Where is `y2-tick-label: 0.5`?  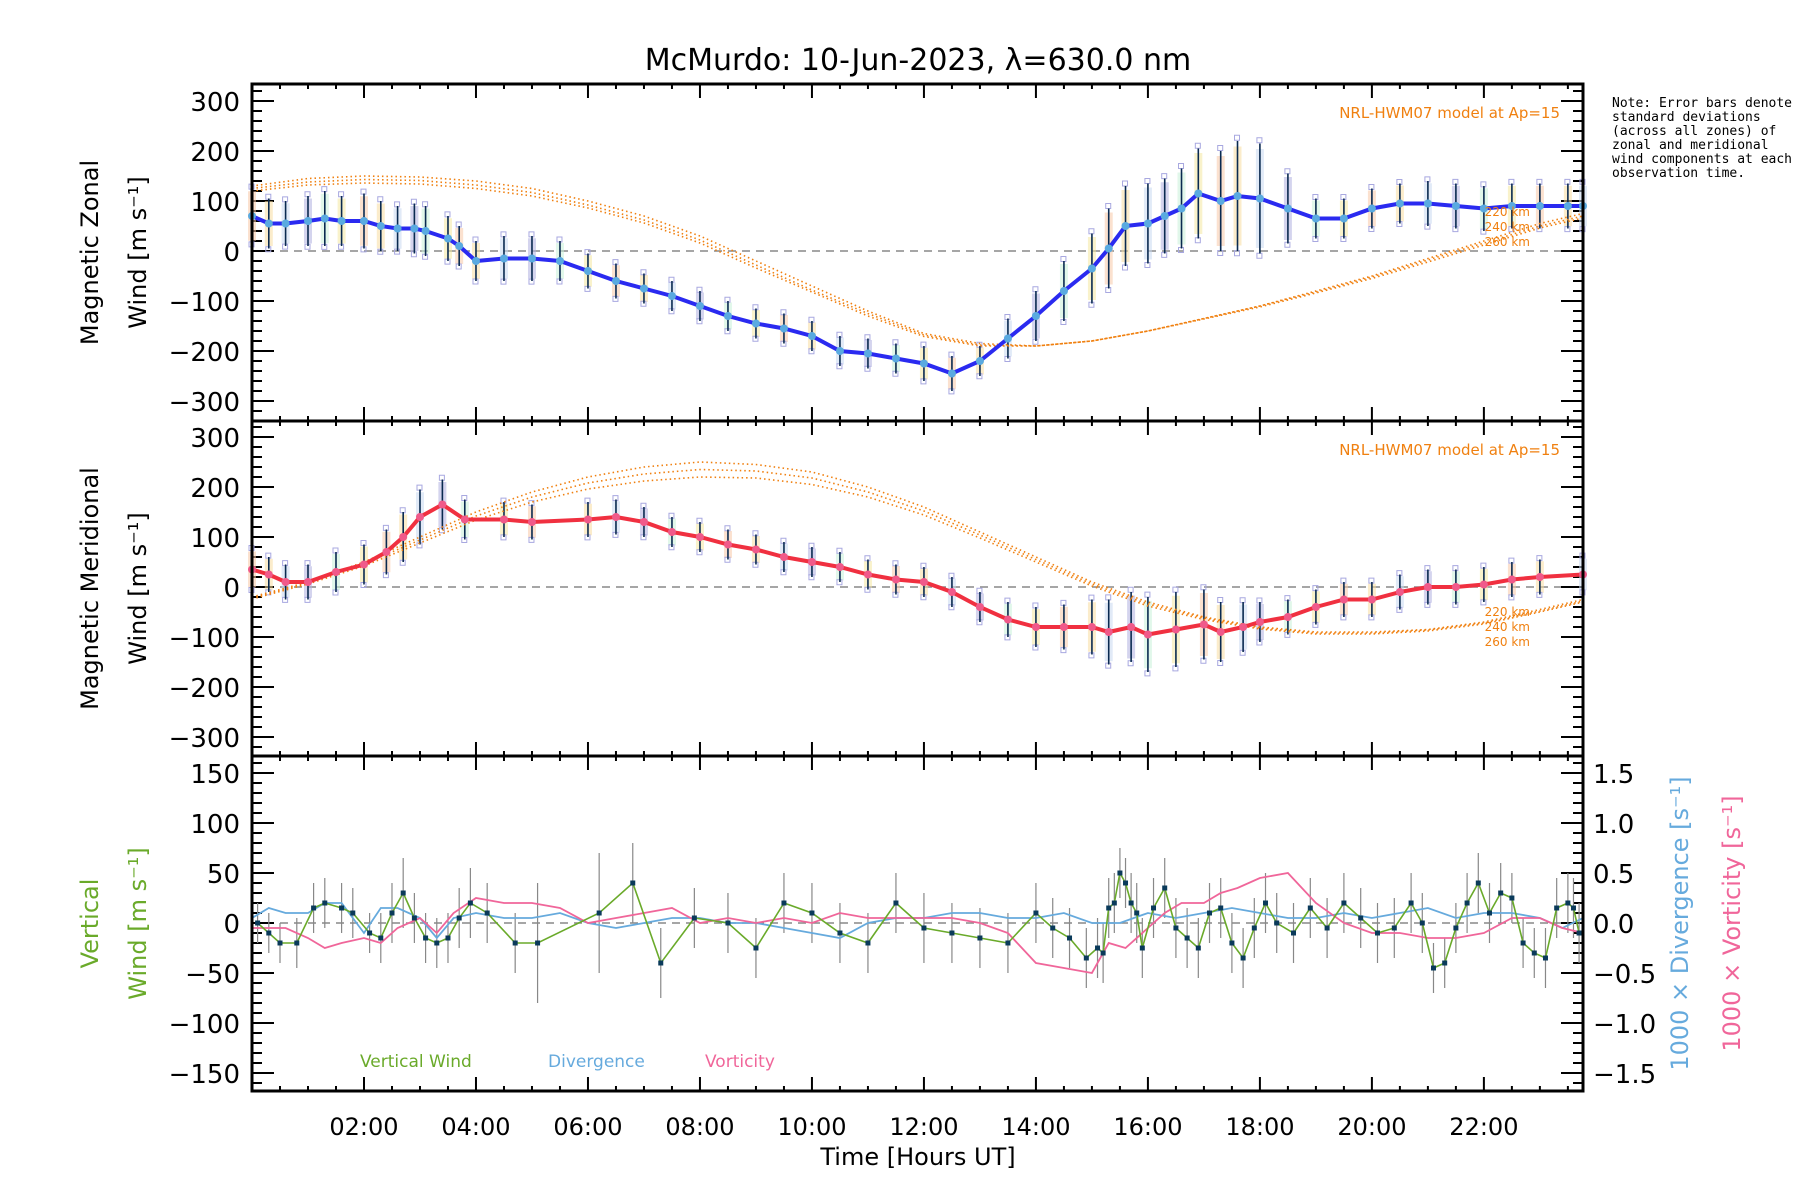
y2-tick-label: 0.5 is located at coordinates (1613, 875).